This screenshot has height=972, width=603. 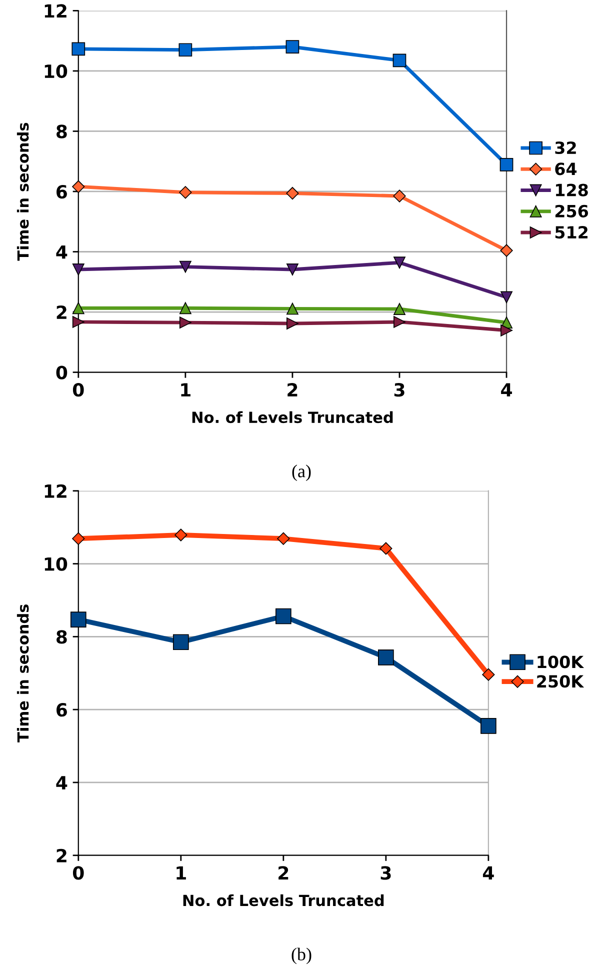 What do you see at coordinates (561, 662) in the screenshot?
I see `legend-label: 100K` at bounding box center [561, 662].